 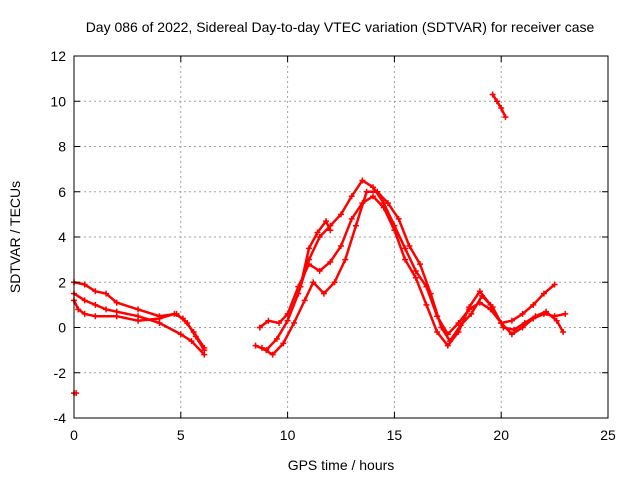 I want to click on x-tick-label: 10, so click(x=288, y=435).